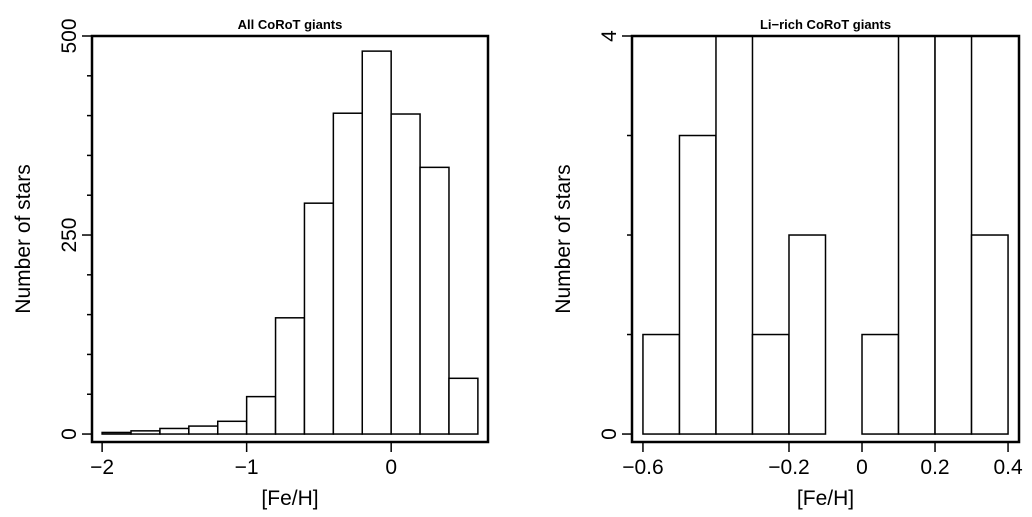  What do you see at coordinates (934, 467) in the screenshot?
I see `x-tick-label: 0.2` at bounding box center [934, 467].